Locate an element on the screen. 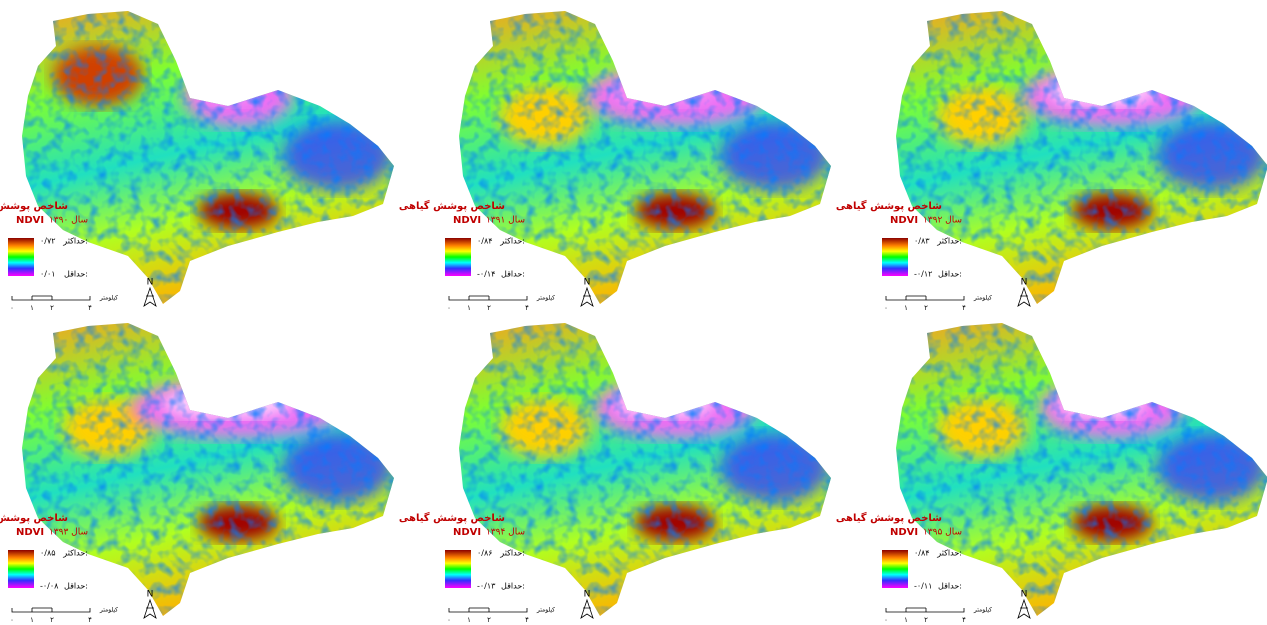  min-value: -۰/۰۸ is located at coordinates (49, 586).